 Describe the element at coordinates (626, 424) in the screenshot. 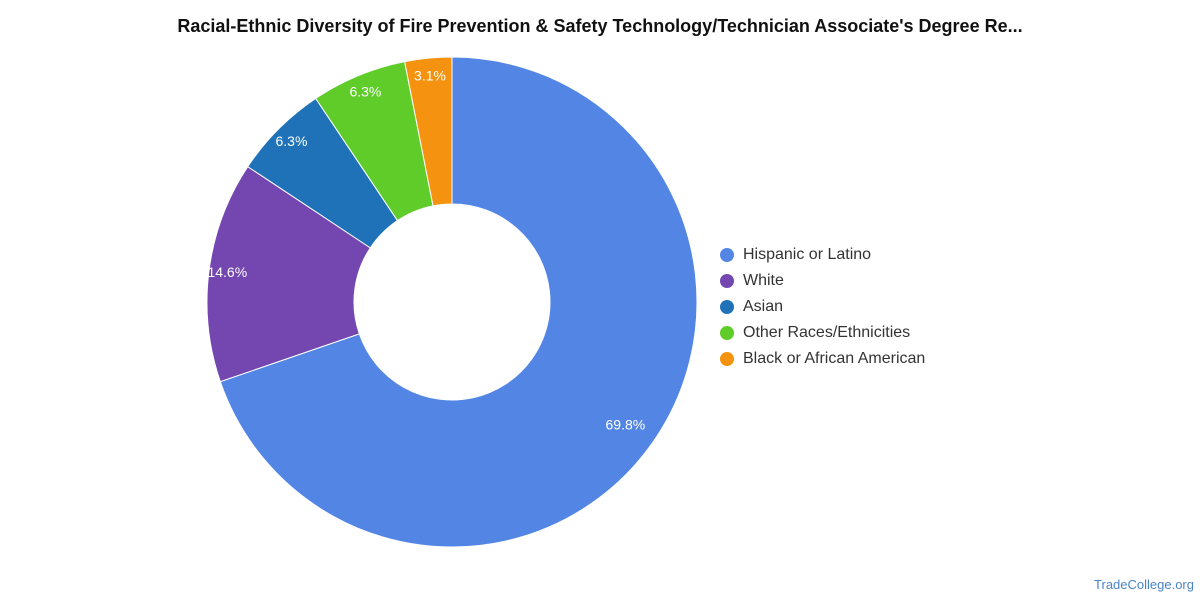

I see `slice-label: 69.8%` at that location.